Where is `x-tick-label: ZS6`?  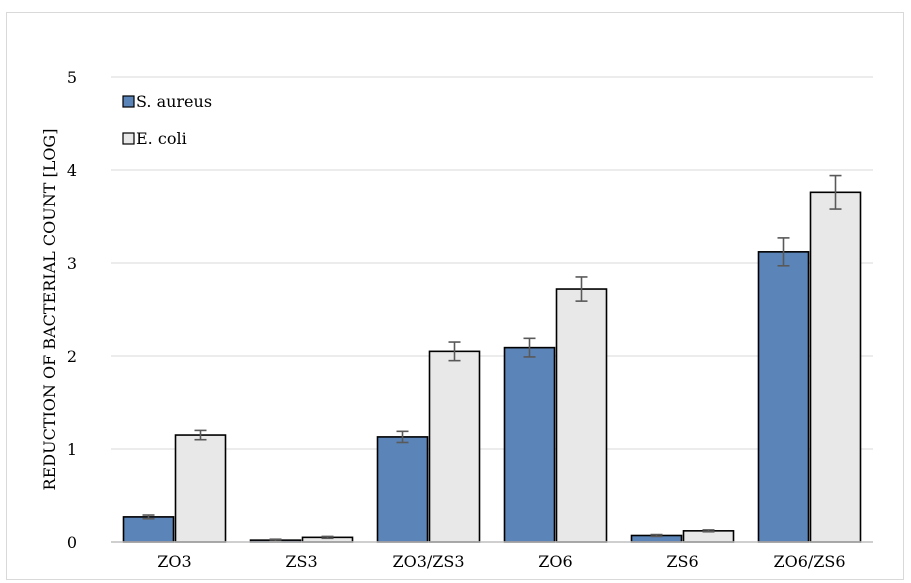 x-tick-label: ZS6 is located at coordinates (682, 561).